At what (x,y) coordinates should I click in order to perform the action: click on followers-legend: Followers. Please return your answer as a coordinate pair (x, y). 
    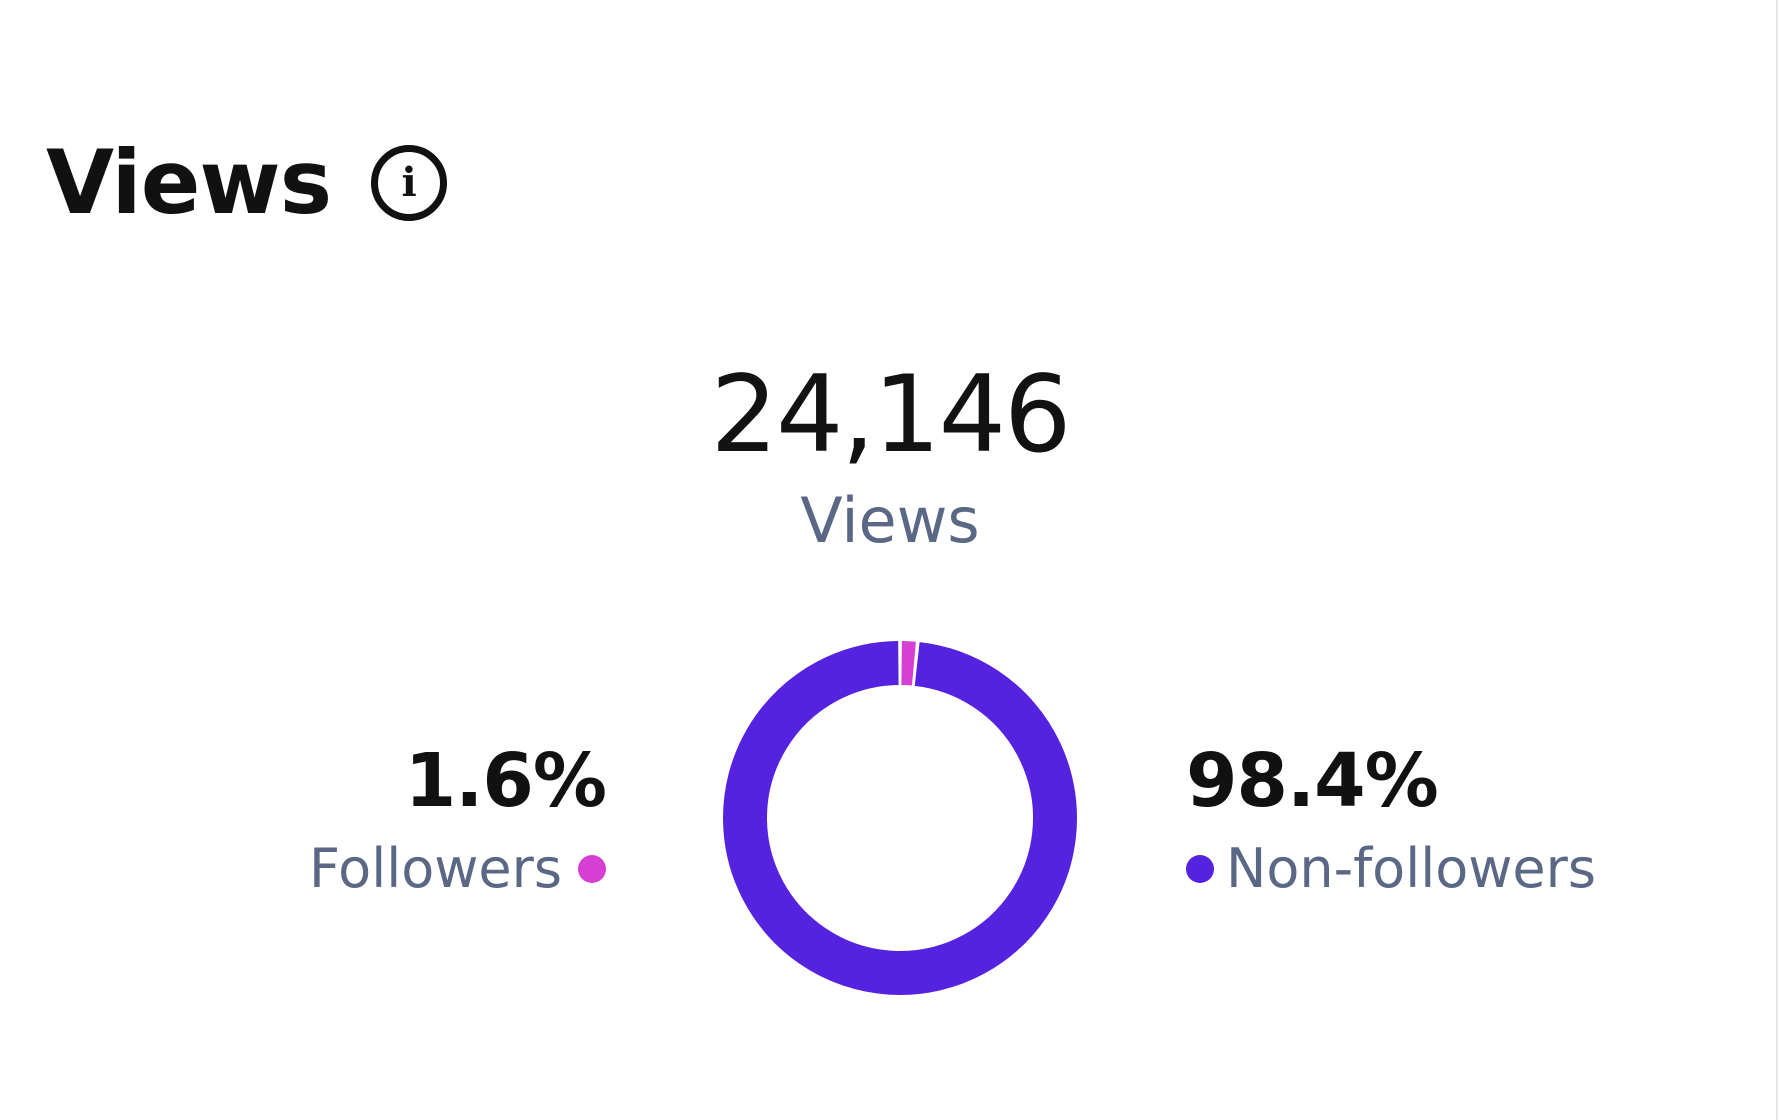
    Looking at the image, I should click on (457, 869).